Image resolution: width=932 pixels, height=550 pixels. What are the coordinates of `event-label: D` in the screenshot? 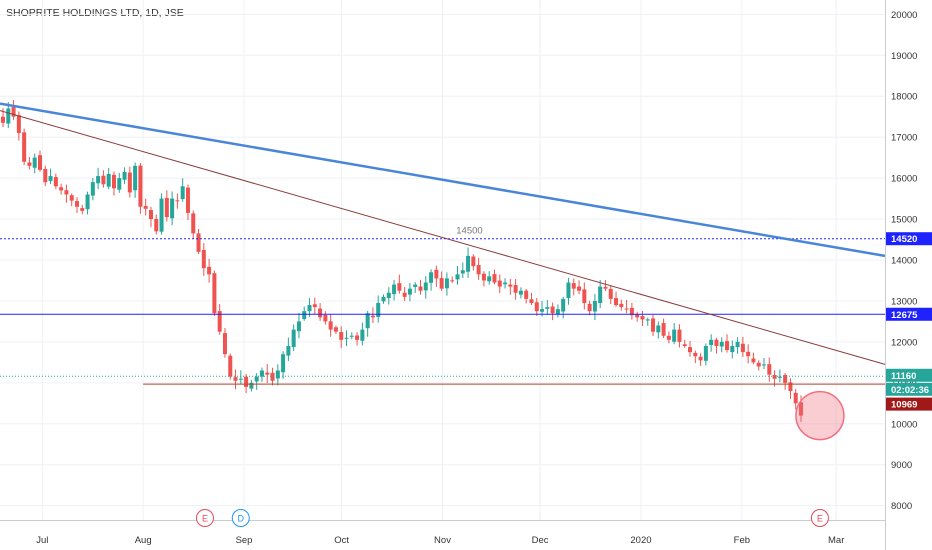 It's located at (241, 519).